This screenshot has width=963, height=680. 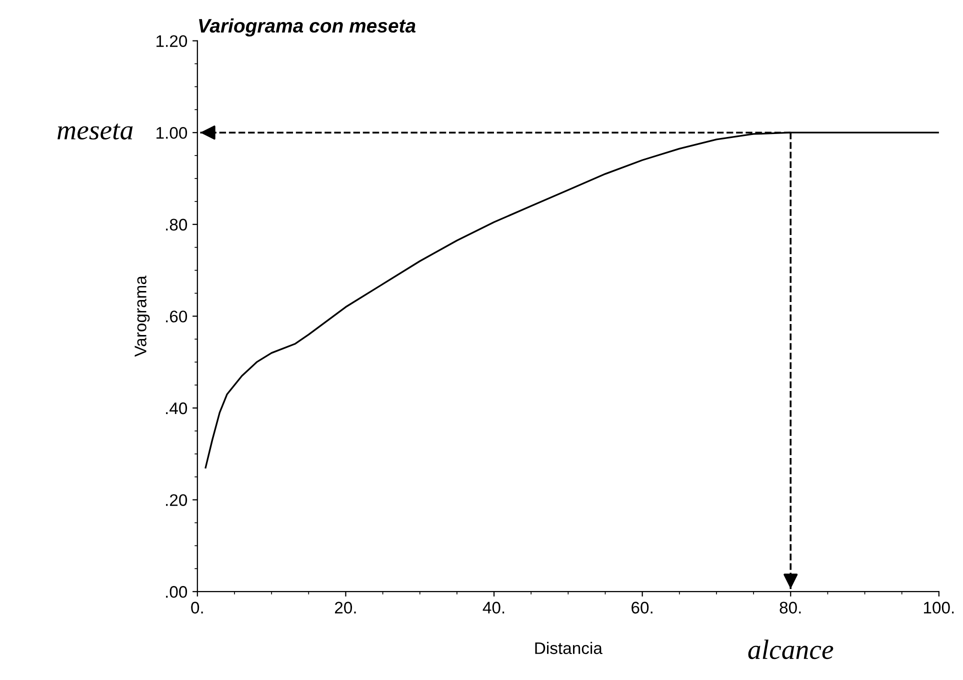 I want to click on ref-line-label: meseta, so click(x=95, y=132).